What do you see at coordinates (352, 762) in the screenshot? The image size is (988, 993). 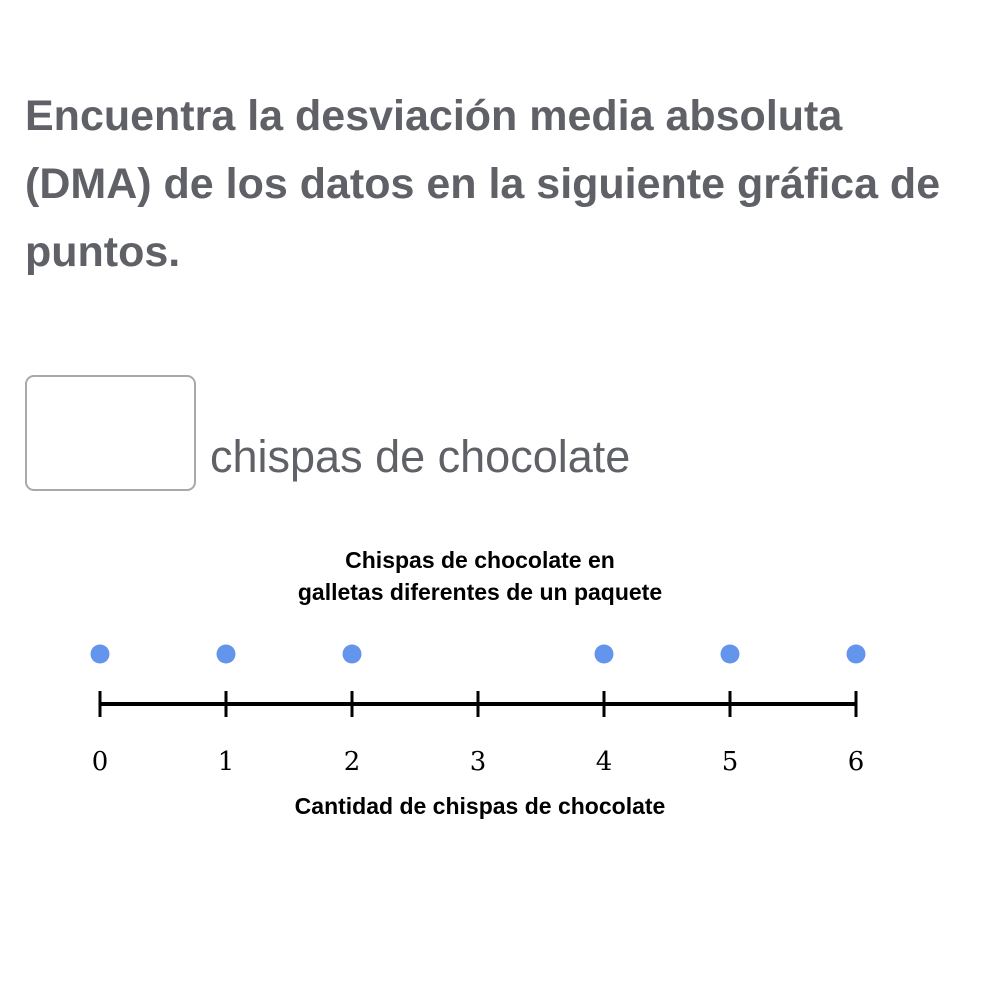 I see `tick-label: 2` at bounding box center [352, 762].